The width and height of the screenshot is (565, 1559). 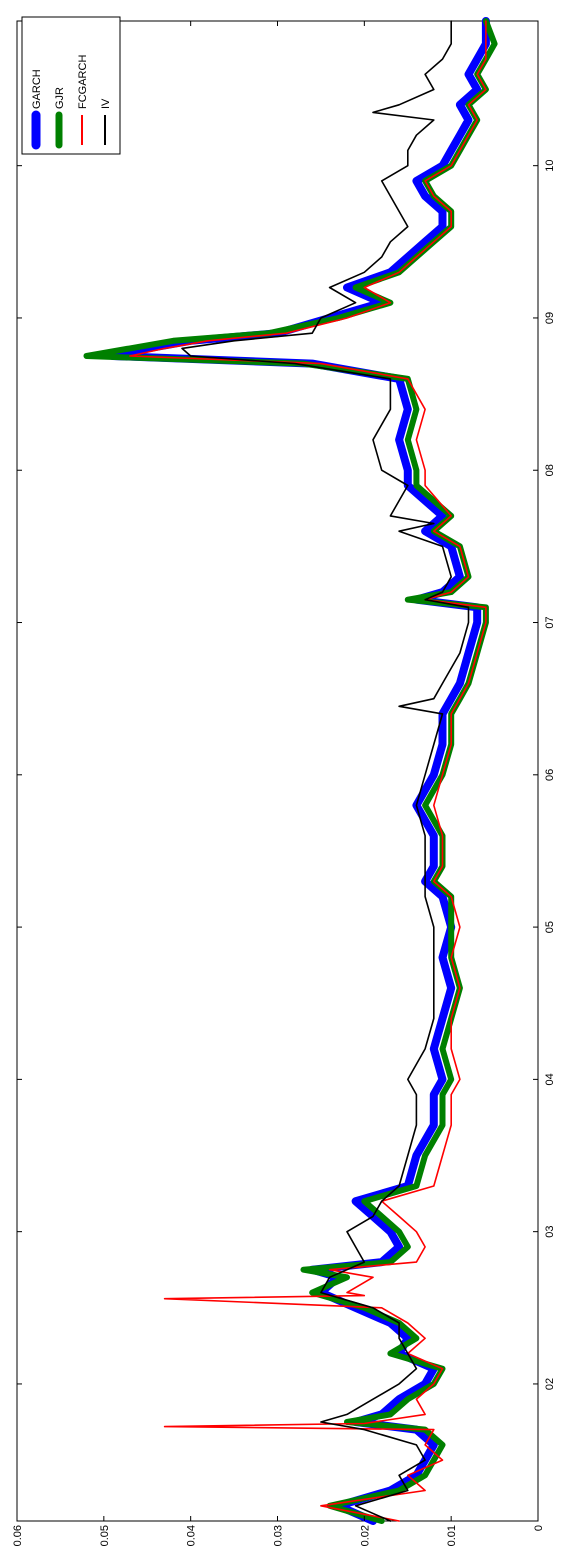 I want to click on x-tick-label: 09, so click(x=550, y=318).